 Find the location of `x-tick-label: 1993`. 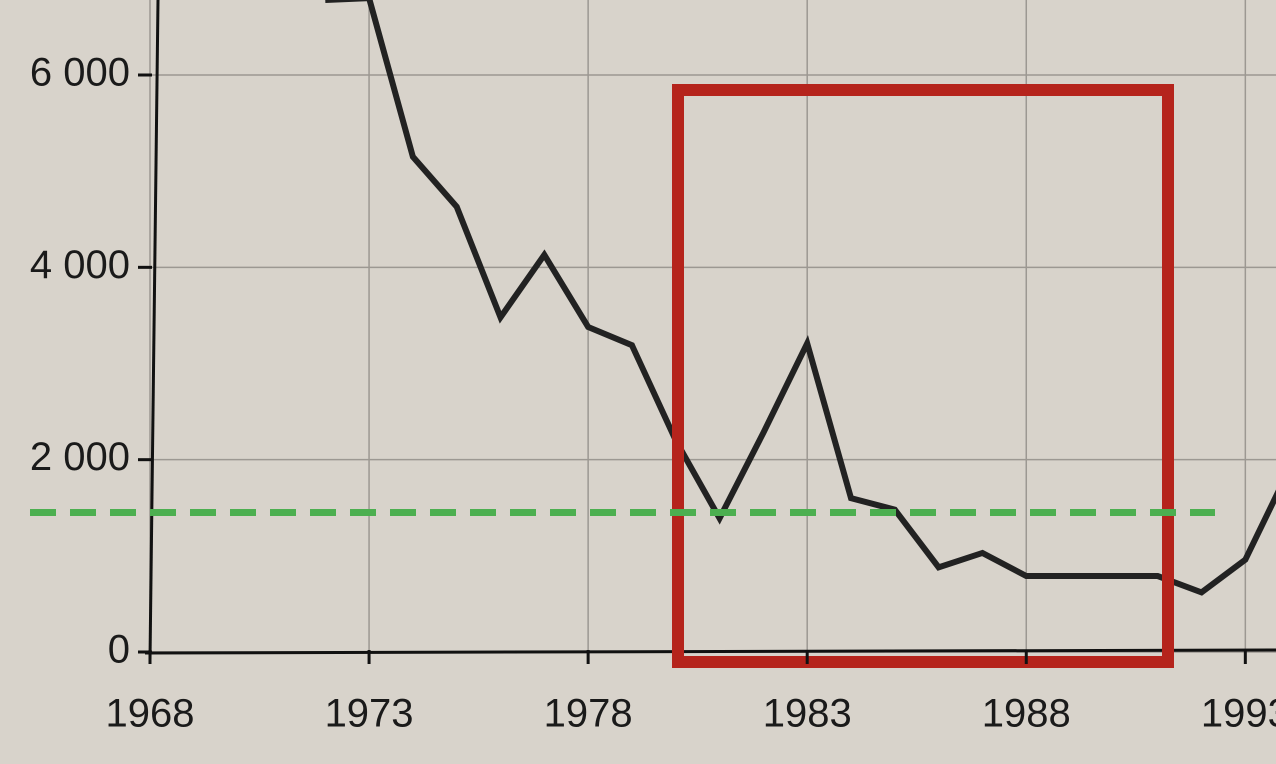

x-tick-label: 1993 is located at coordinates (1238, 714).